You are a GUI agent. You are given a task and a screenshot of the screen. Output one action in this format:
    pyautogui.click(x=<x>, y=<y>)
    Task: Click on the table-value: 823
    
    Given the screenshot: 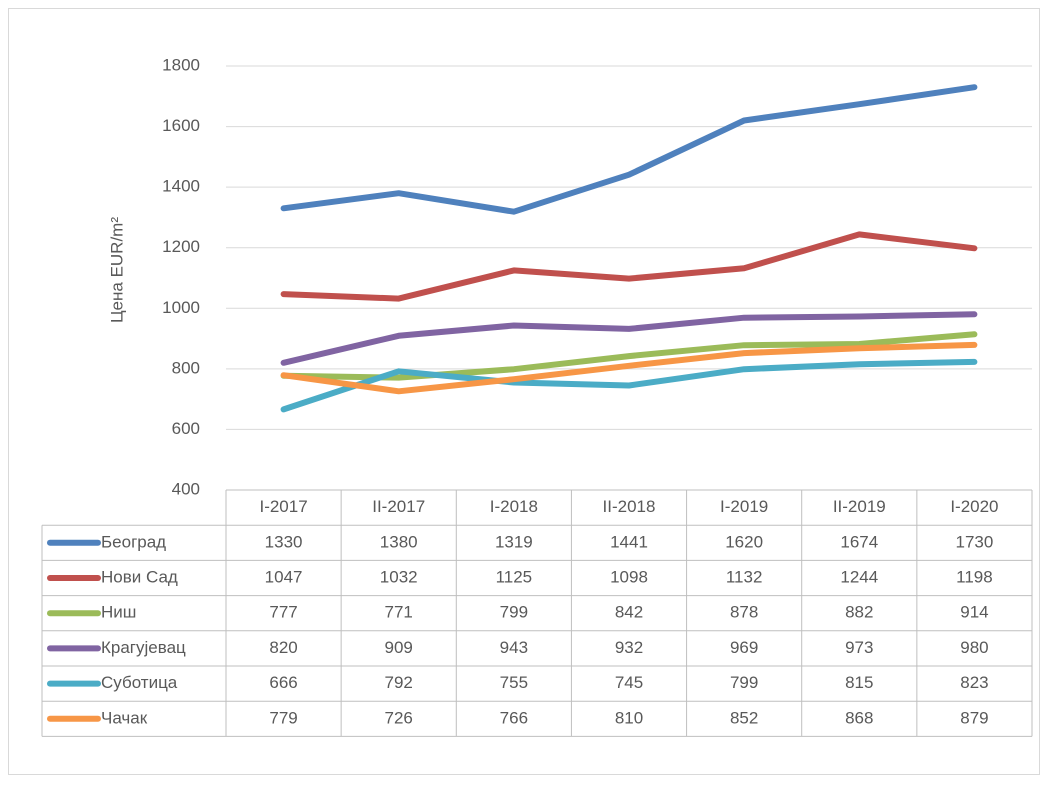 What is the action you would take?
    pyautogui.click(x=974, y=682)
    